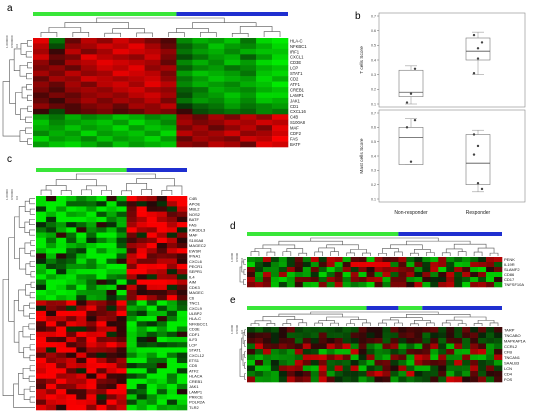  Describe the element at coordinates (509, 279) in the screenshot. I see `gene-label: CD17` at that location.